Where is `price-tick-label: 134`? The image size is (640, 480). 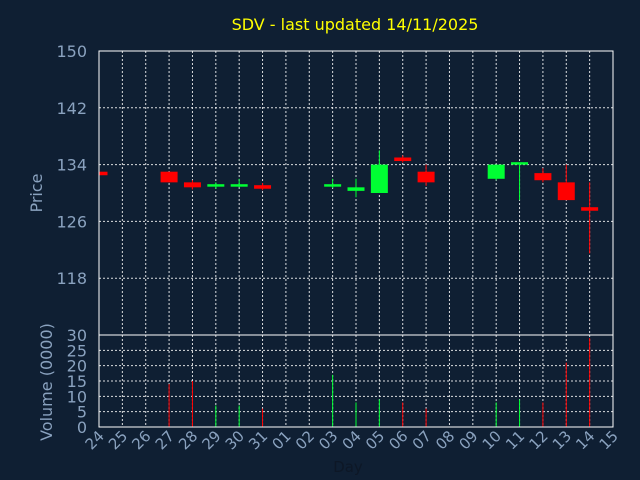
price-tick-label: 134 is located at coordinates (71, 165).